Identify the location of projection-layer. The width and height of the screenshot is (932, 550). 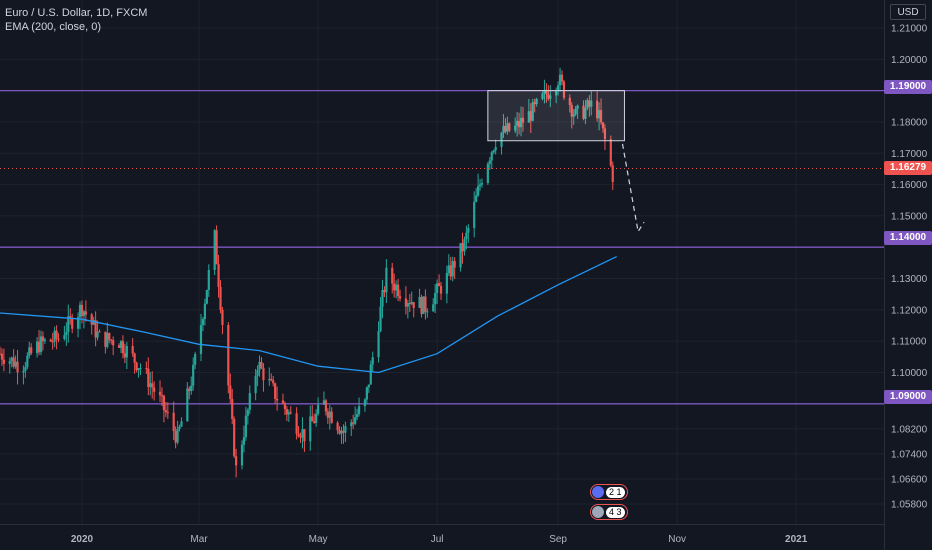
(633, 188).